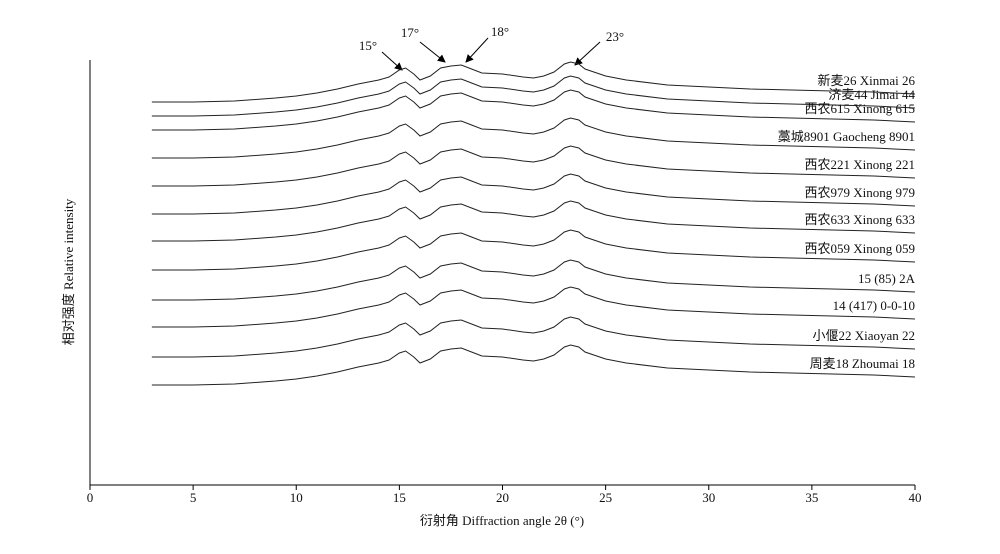  Describe the element at coordinates (500, 31) in the screenshot. I see `peak-annotation: 18°` at that location.